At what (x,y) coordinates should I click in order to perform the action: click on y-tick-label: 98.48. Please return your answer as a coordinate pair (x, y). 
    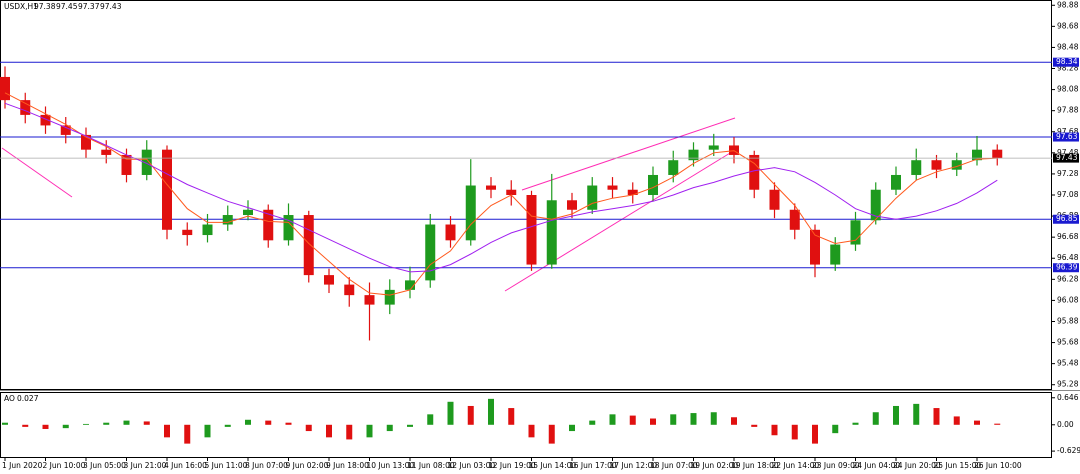
    Looking at the image, I should click on (1068, 46).